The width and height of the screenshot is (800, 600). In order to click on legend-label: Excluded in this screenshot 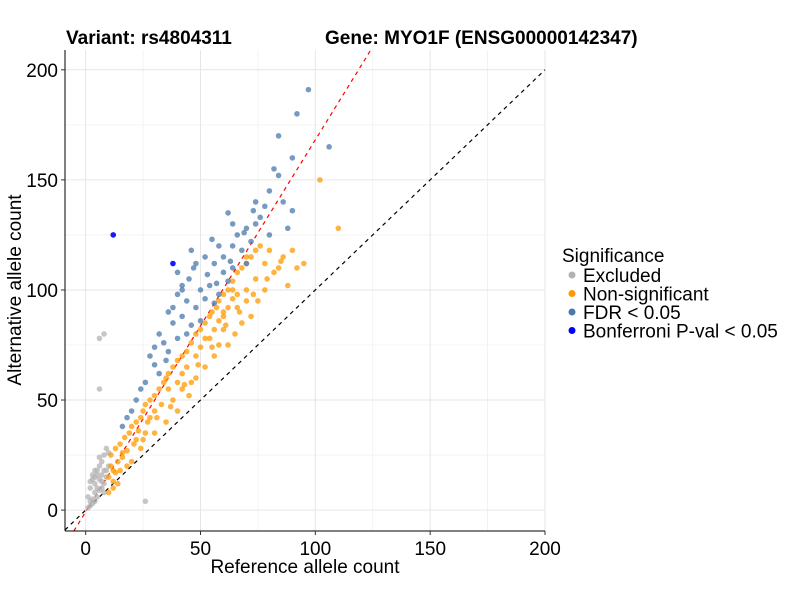, I will do `click(622, 276)`.